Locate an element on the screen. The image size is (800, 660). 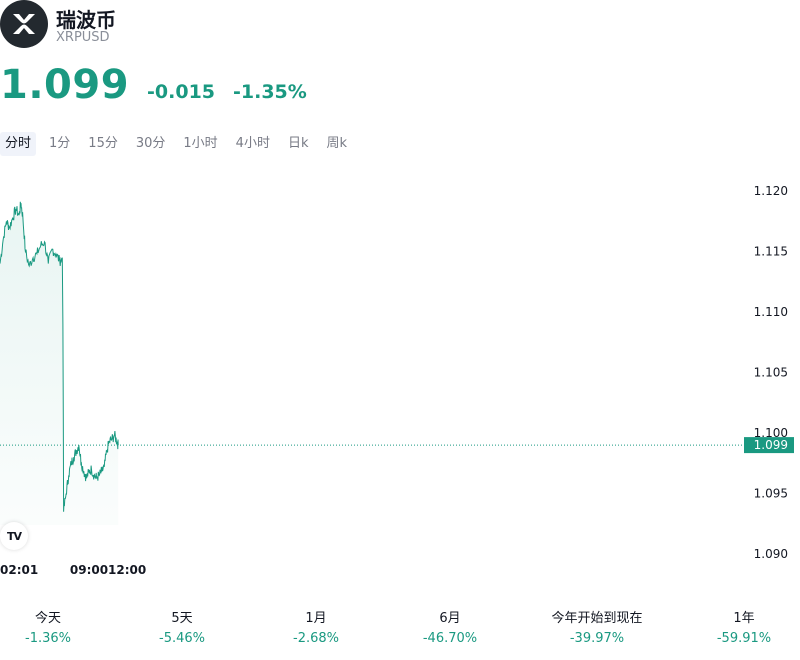
symbol-header: 瑞波币 XRPUSD is located at coordinates (400, 30).